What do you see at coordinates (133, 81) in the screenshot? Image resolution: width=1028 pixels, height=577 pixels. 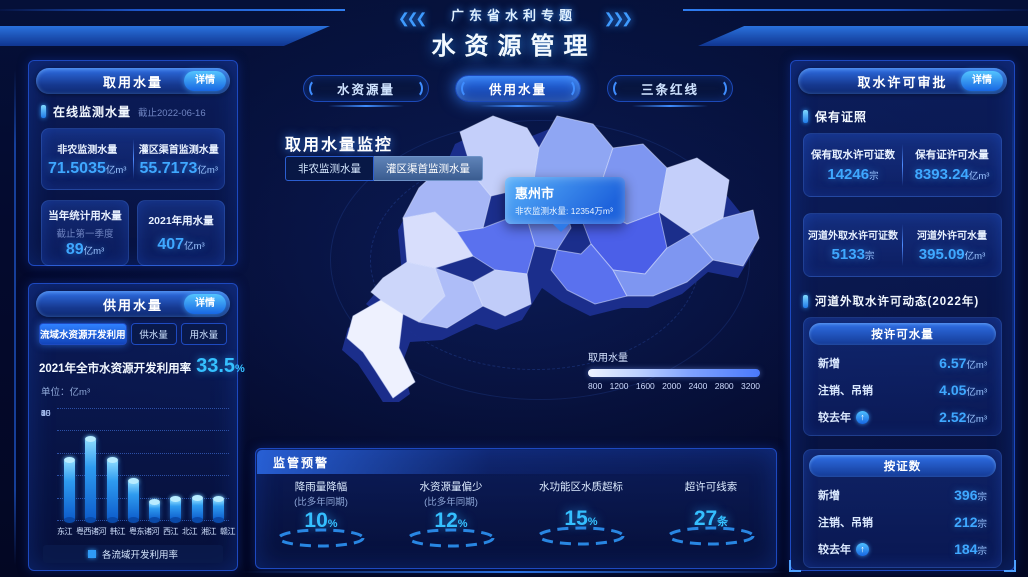 I see `panel-header: 取用水量 详情` at bounding box center [133, 81].